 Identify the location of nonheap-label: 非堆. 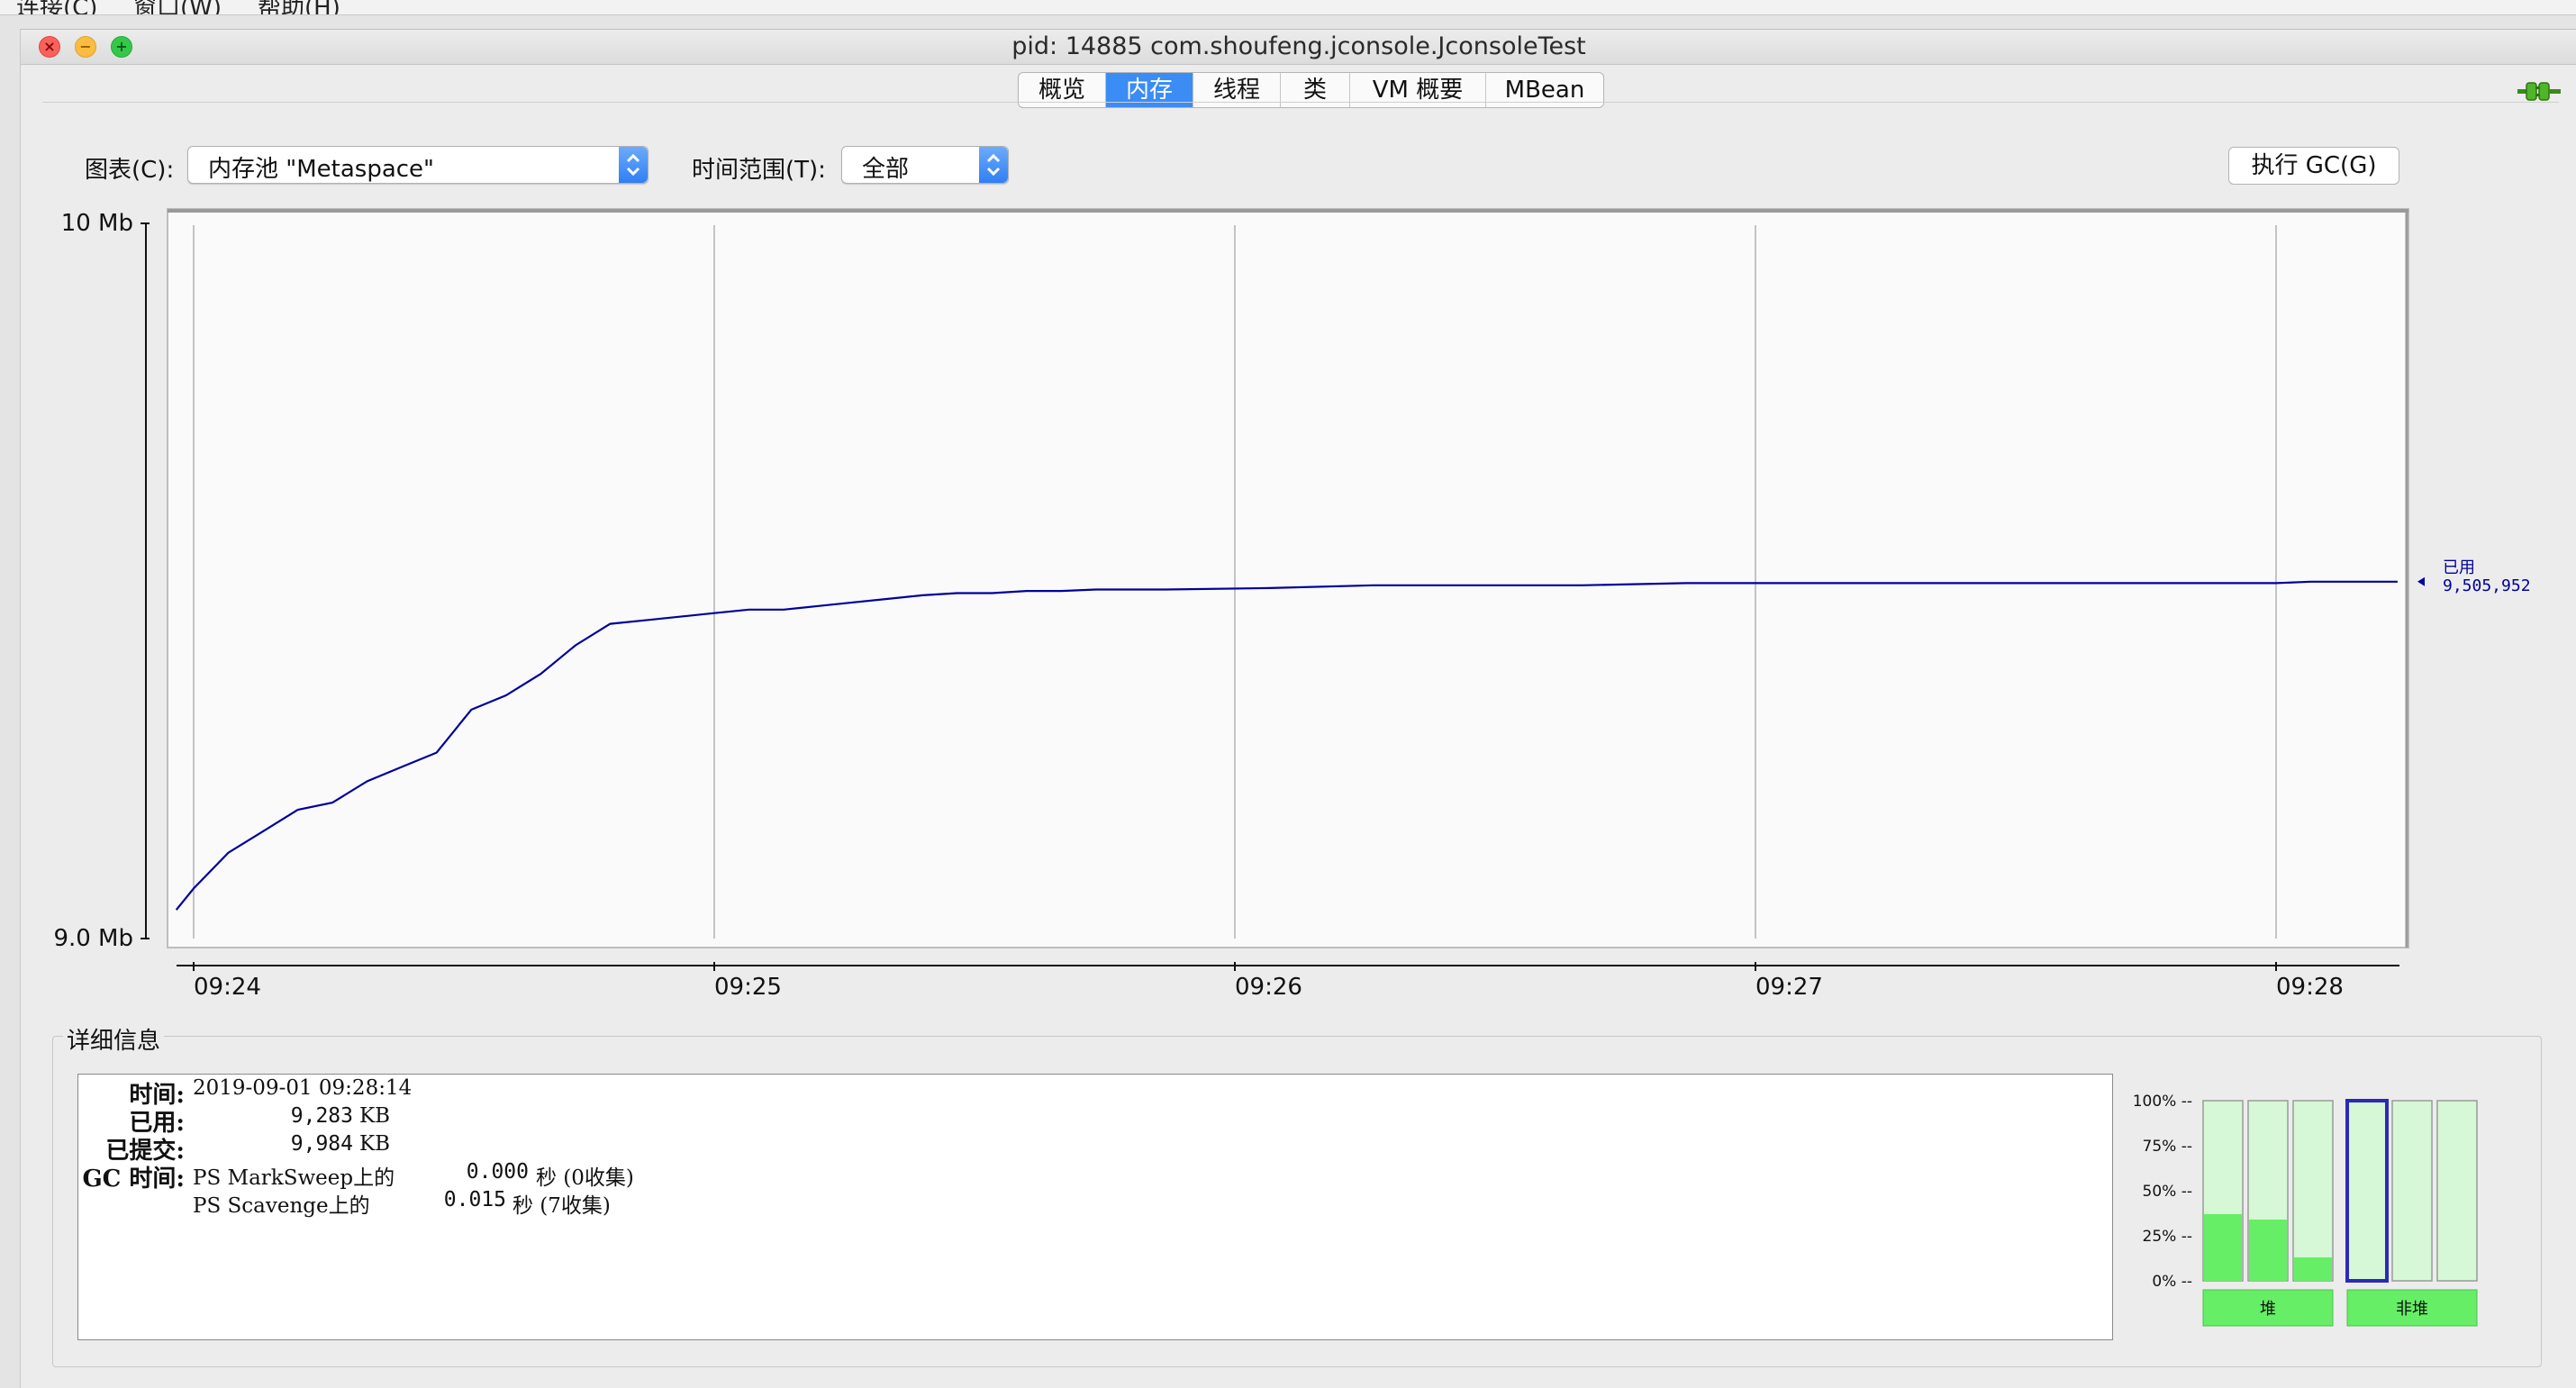
(2412, 1309).